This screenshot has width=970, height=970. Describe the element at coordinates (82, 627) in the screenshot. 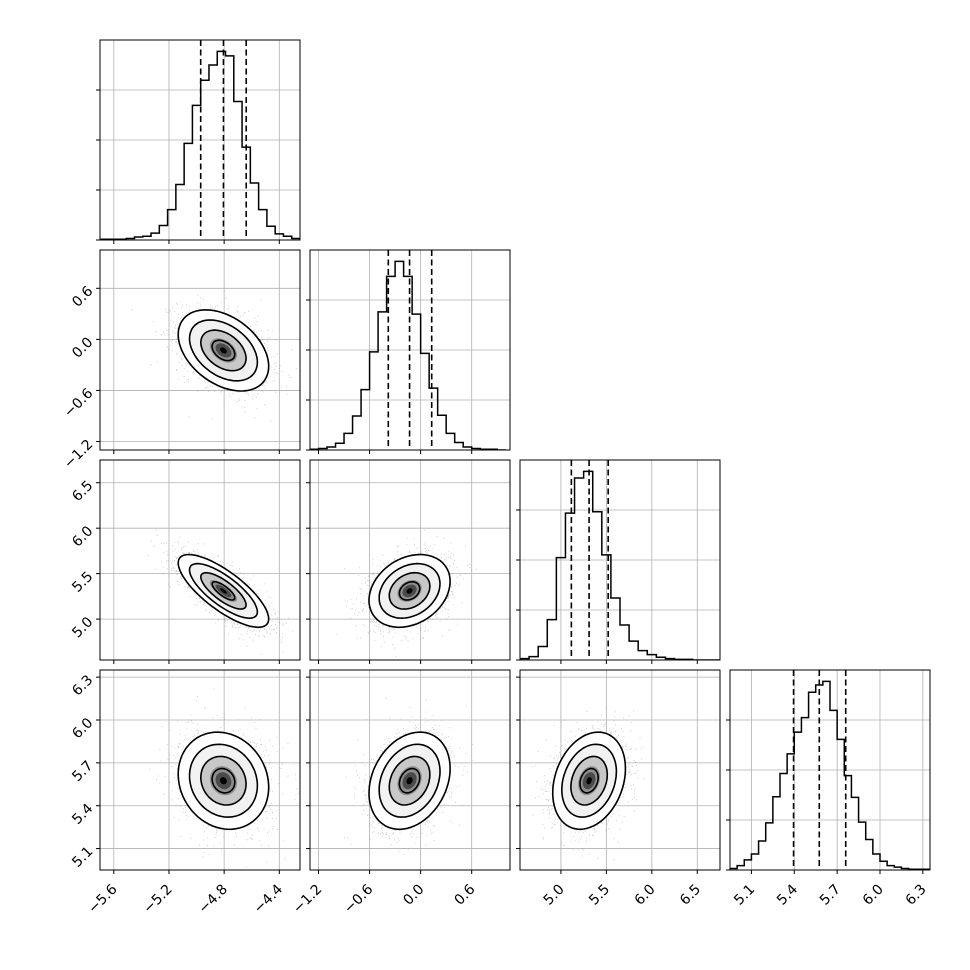

I see `y-tick-label: 5.0` at that location.